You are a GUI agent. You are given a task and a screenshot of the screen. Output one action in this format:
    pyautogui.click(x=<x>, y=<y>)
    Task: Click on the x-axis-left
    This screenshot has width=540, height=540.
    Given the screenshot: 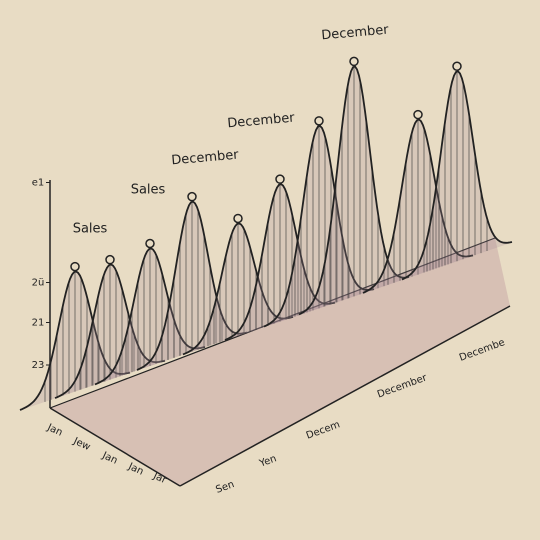 What is the action you would take?
    pyautogui.click(x=115, y=447)
    